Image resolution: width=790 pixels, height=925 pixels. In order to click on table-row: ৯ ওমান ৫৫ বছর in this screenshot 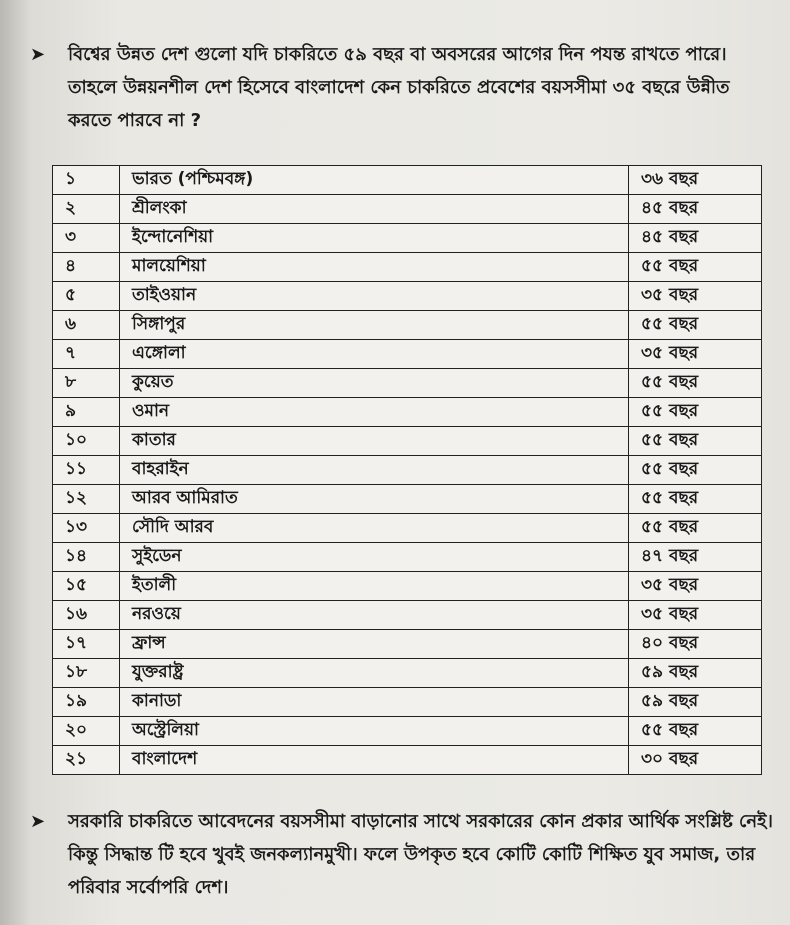, I will do `click(407, 412)`.